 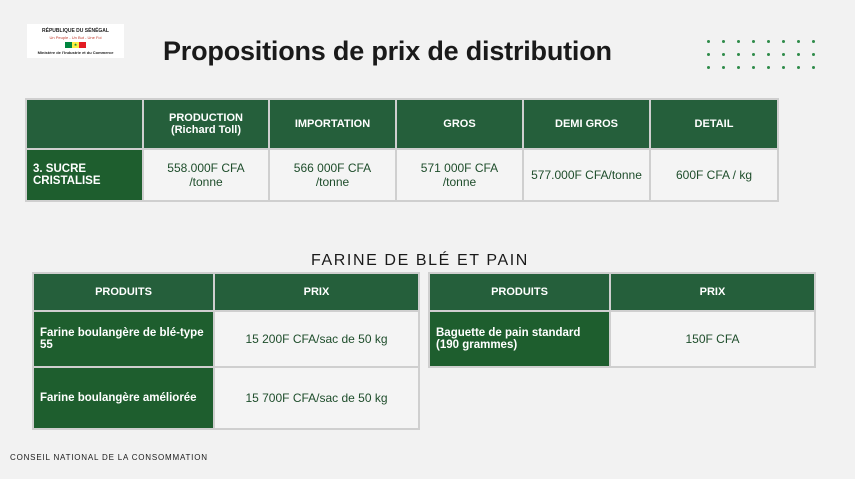 I want to click on footer-organization: CONSEIL NATIONAL DE LA CONSOMMATION, so click(x=109, y=457).